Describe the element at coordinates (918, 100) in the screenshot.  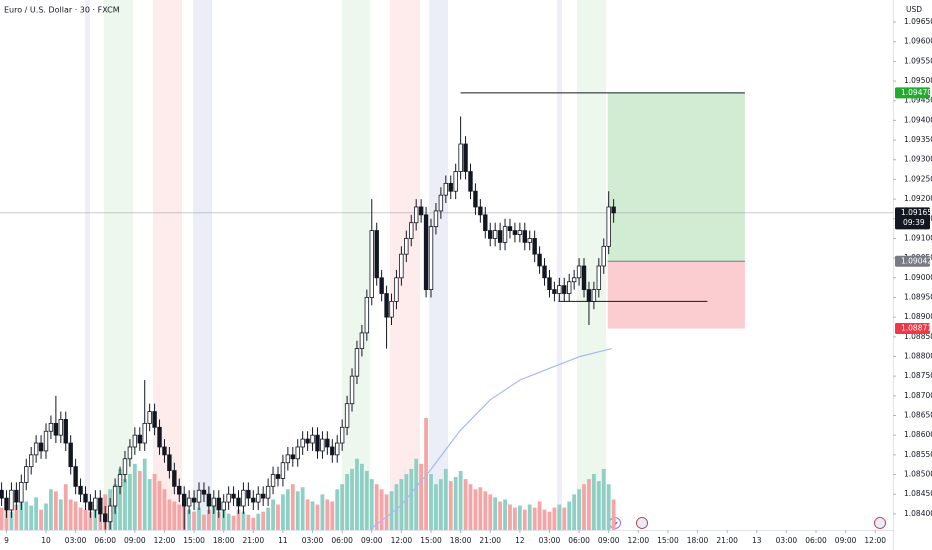
I see `y-tick-label: 1.09450` at that location.